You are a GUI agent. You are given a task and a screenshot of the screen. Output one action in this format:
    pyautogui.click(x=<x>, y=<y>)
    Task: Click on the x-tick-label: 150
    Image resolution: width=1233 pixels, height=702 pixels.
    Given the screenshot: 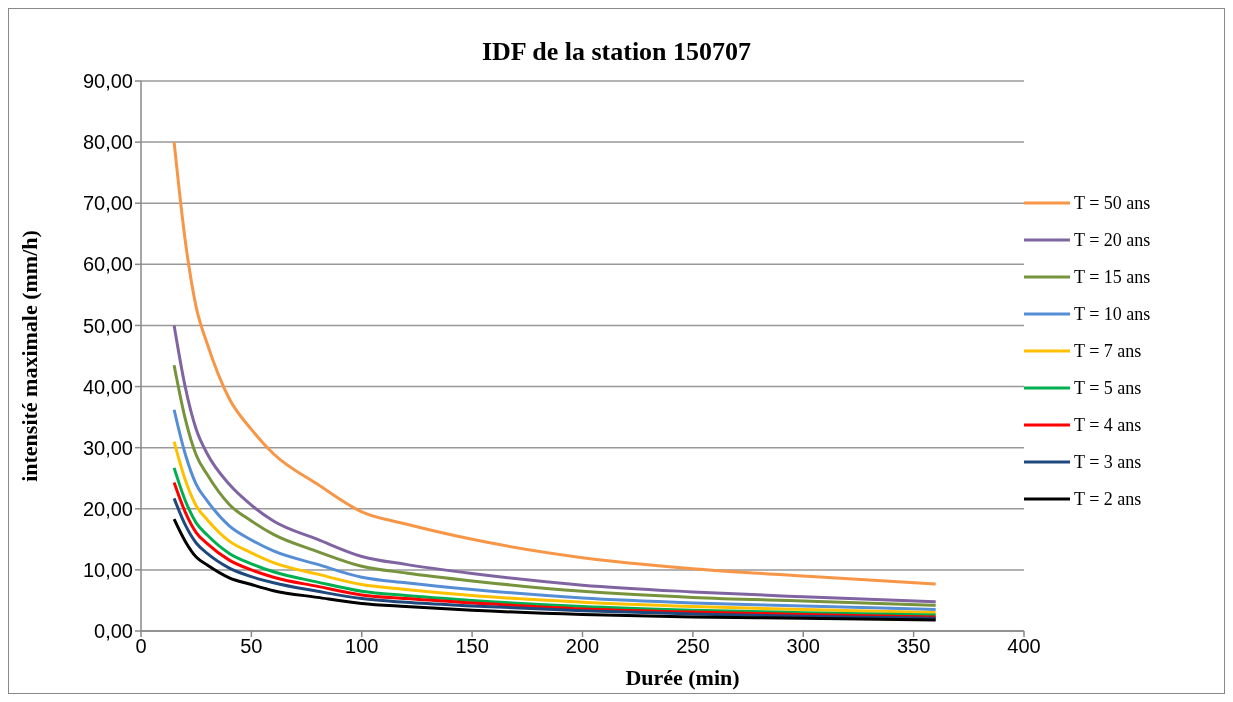 What is the action you would take?
    pyautogui.click(x=472, y=646)
    